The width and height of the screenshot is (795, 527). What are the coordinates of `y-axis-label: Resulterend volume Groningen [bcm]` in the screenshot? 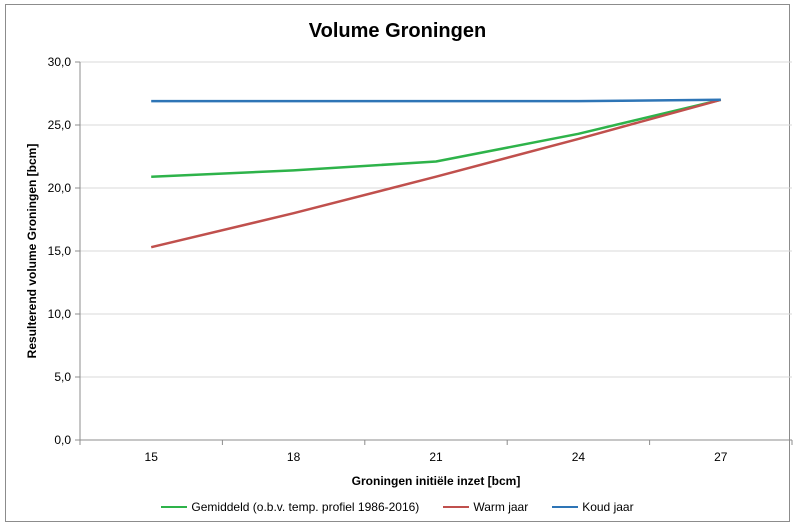 It's located at (32, 251).